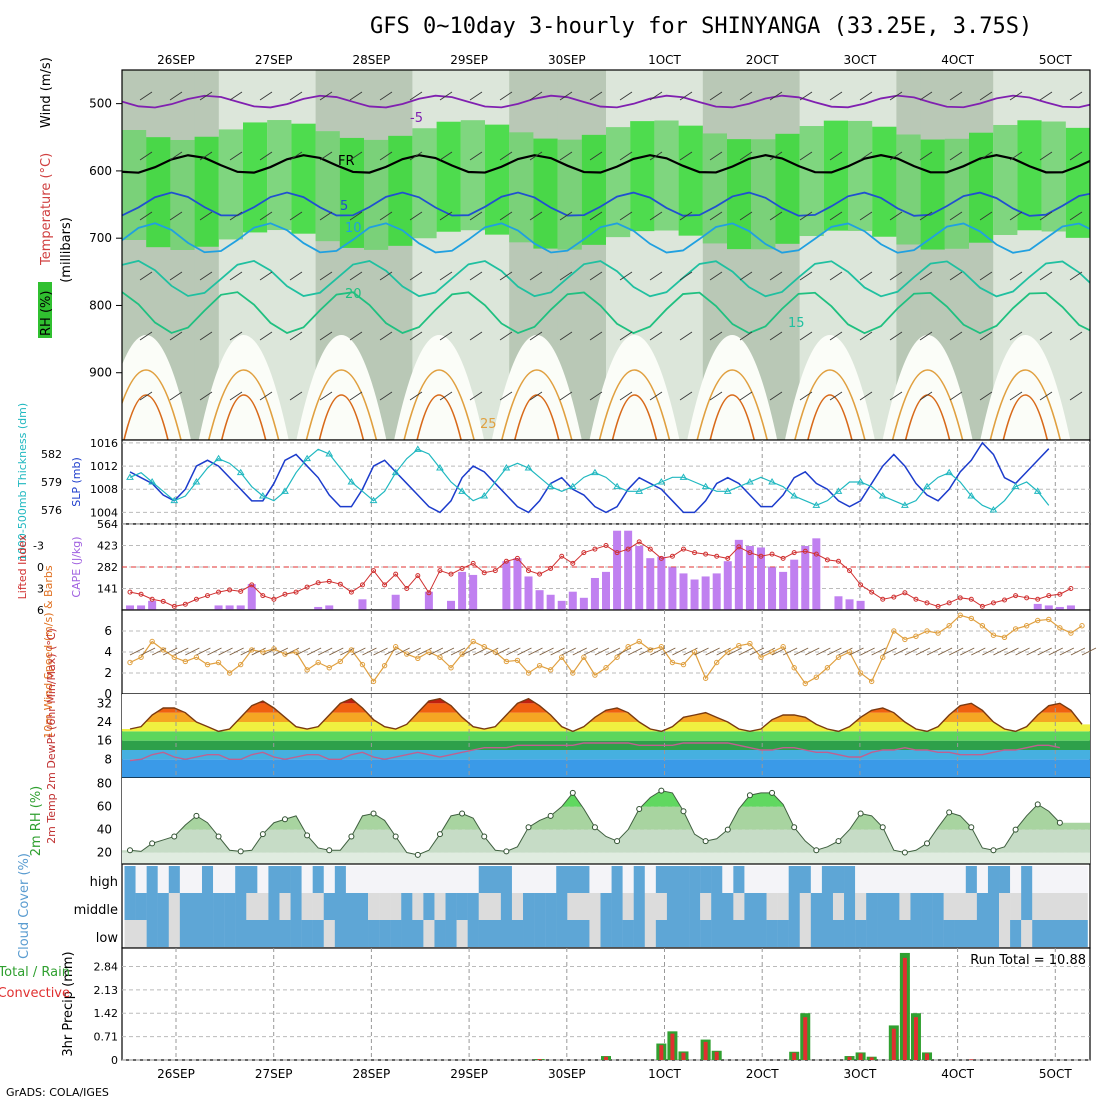  I want to click on top-date-label: 3OCT, so click(860, 60).